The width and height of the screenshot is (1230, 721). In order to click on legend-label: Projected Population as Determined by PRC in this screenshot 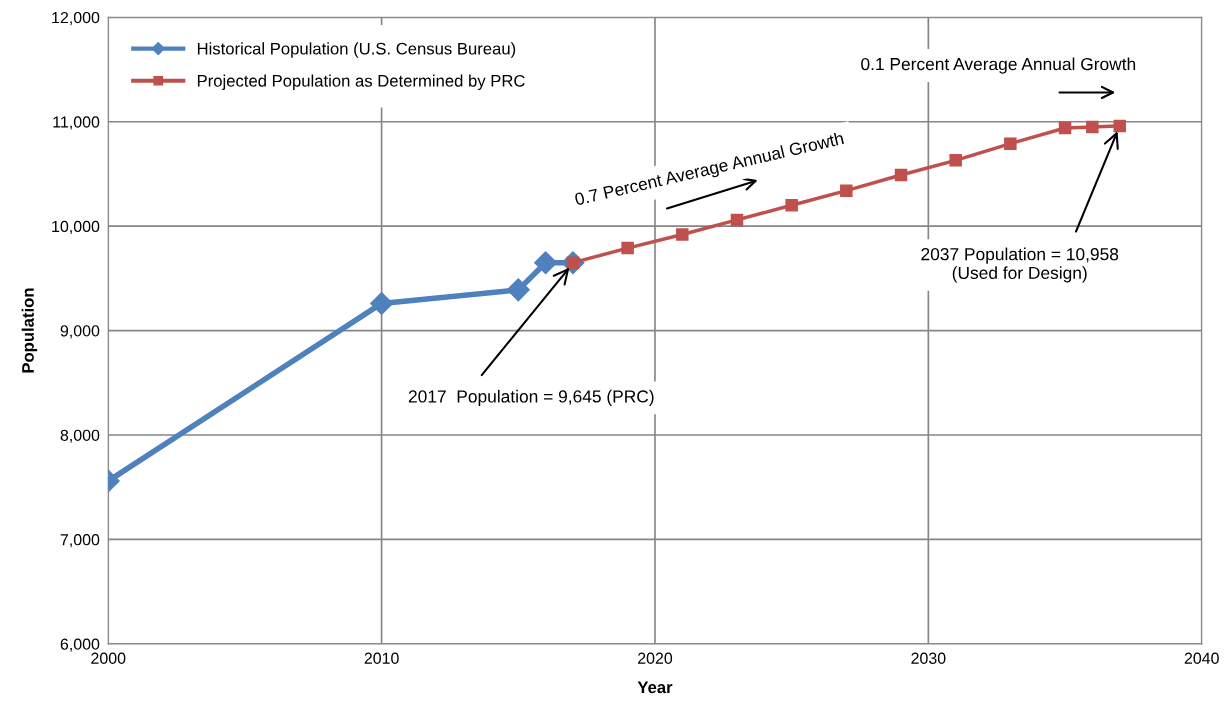, I will do `click(361, 82)`.